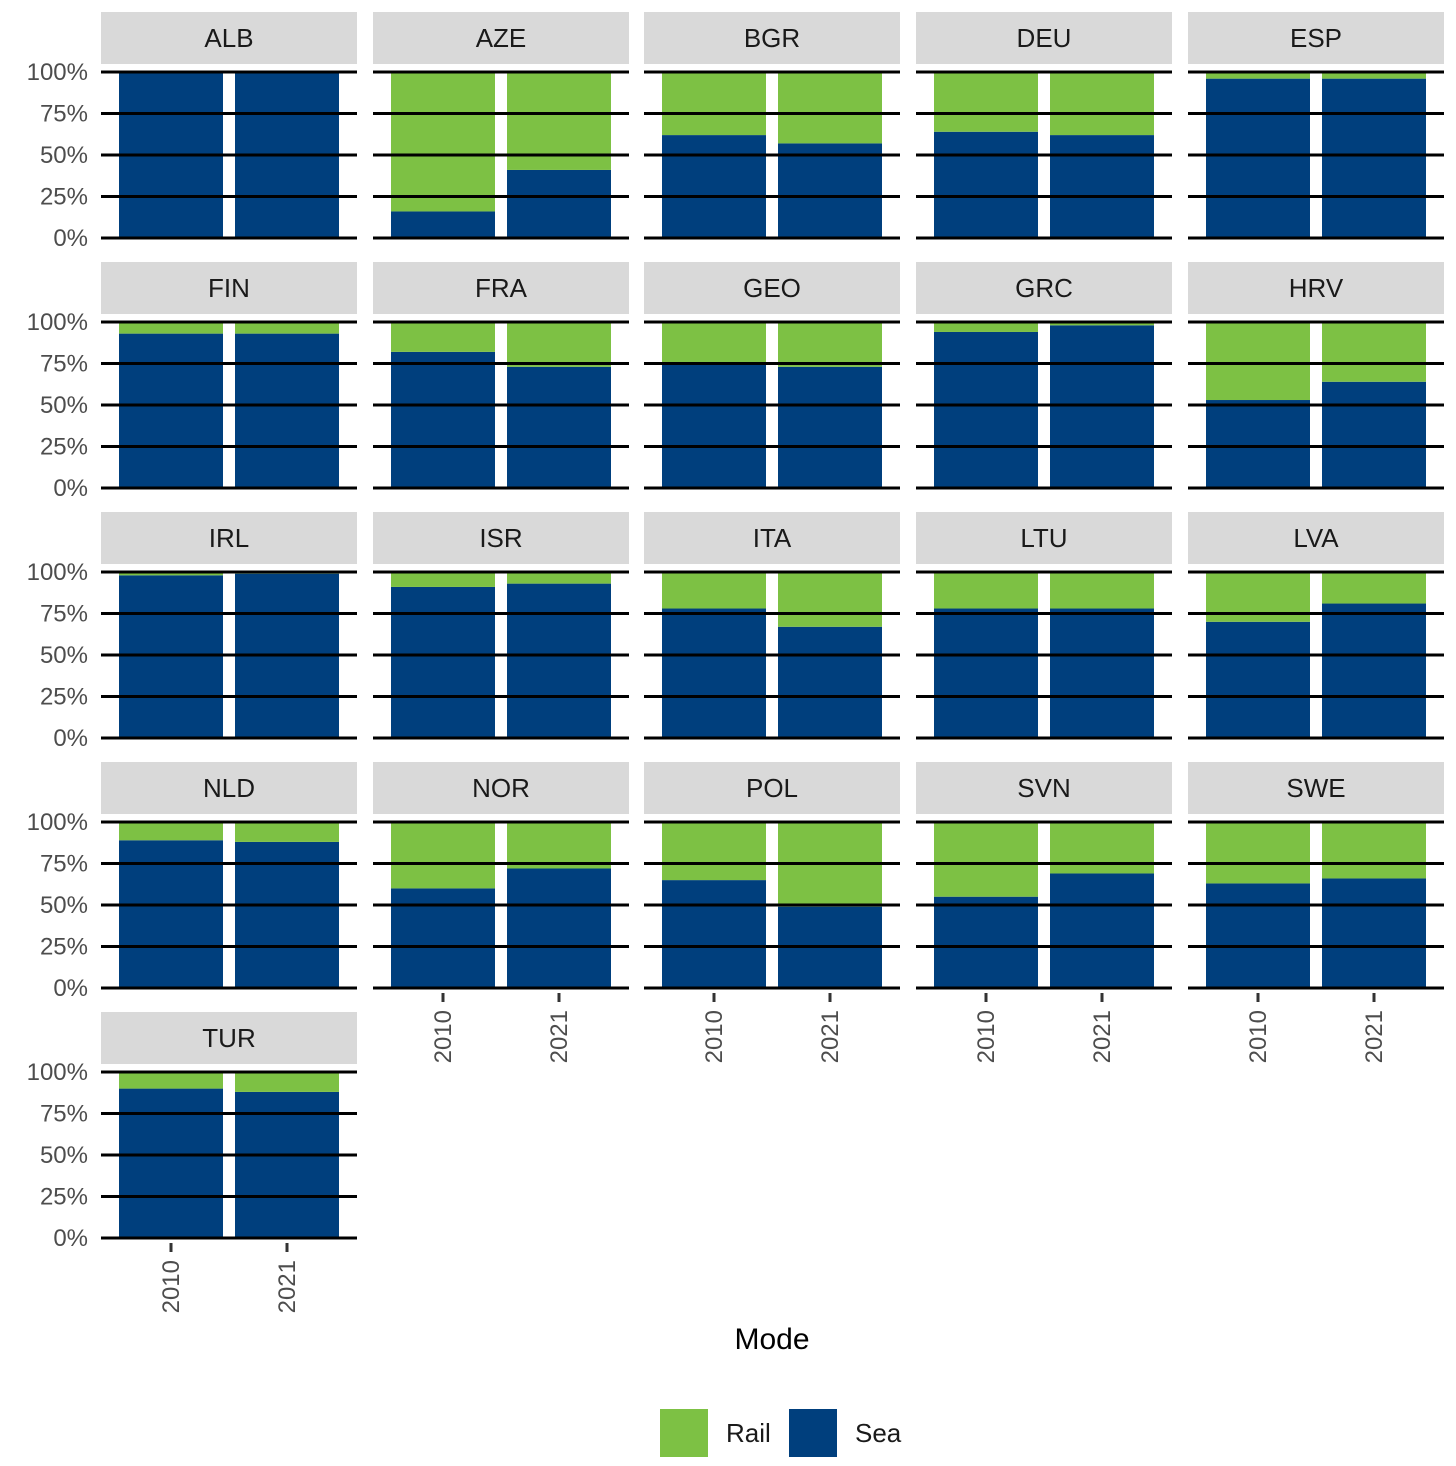  Describe the element at coordinates (64, 864) in the screenshot. I see `y-tick-label-nld-3: 75%` at that location.